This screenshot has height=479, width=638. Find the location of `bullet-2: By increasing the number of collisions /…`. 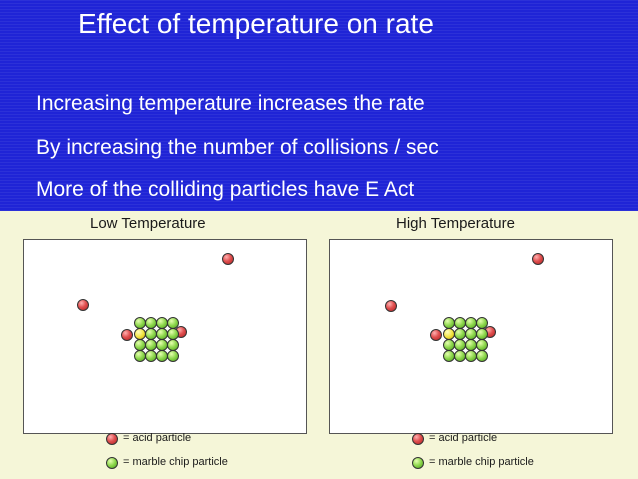

bullet-2: By increasing the number of collisions /… is located at coordinates (237, 147).